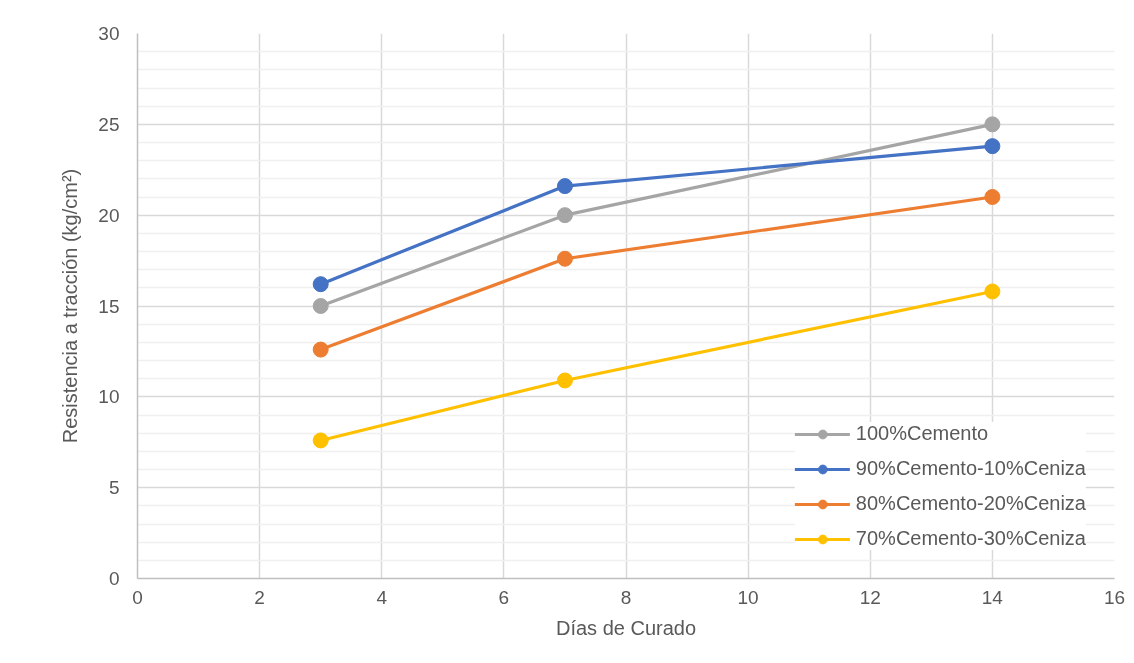 The width and height of the screenshot is (1134, 663). I want to click on x-tick-label: 10, so click(748, 597).